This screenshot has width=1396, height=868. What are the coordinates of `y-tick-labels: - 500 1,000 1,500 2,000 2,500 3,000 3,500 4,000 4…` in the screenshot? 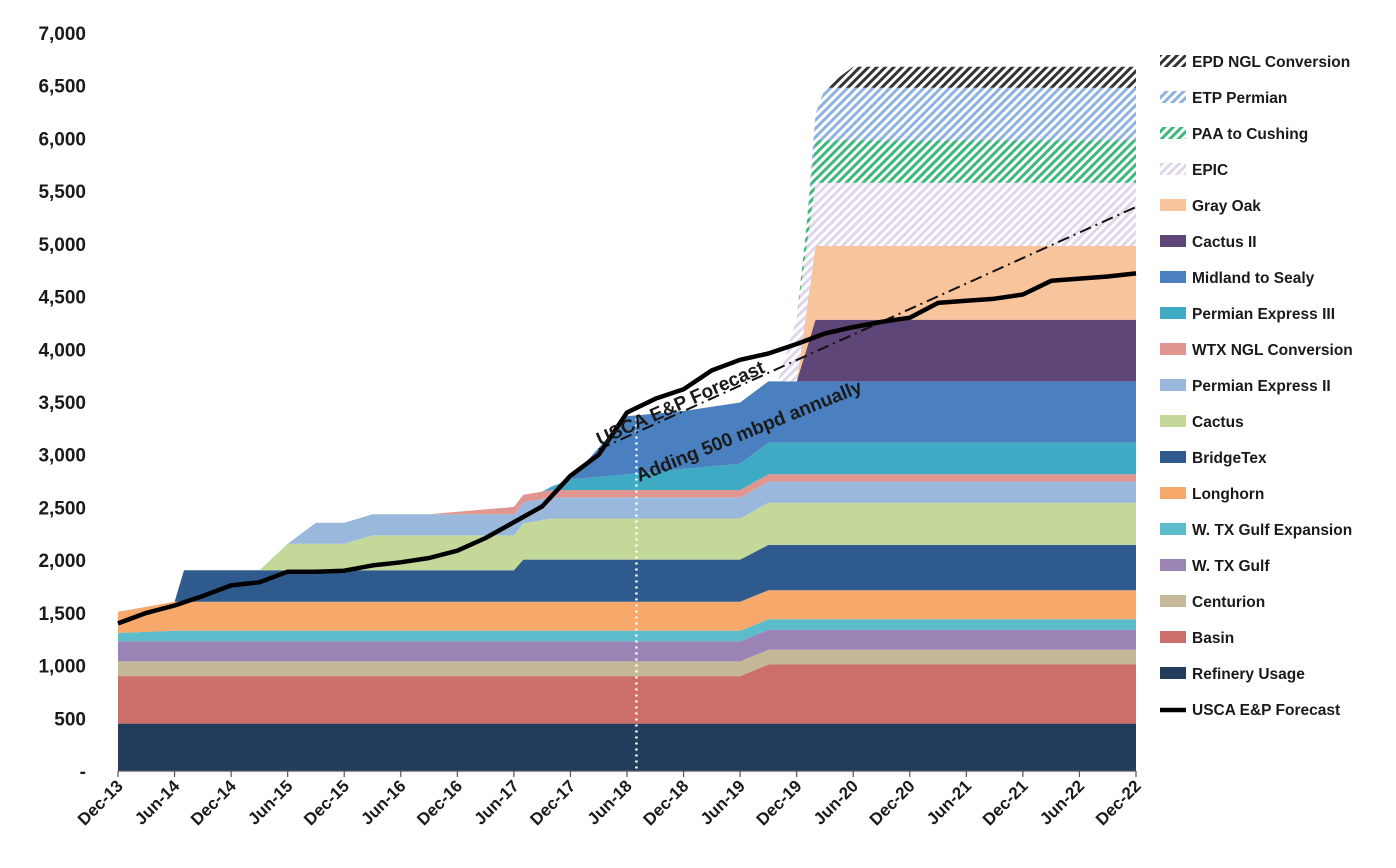 It's located at (62, 403).